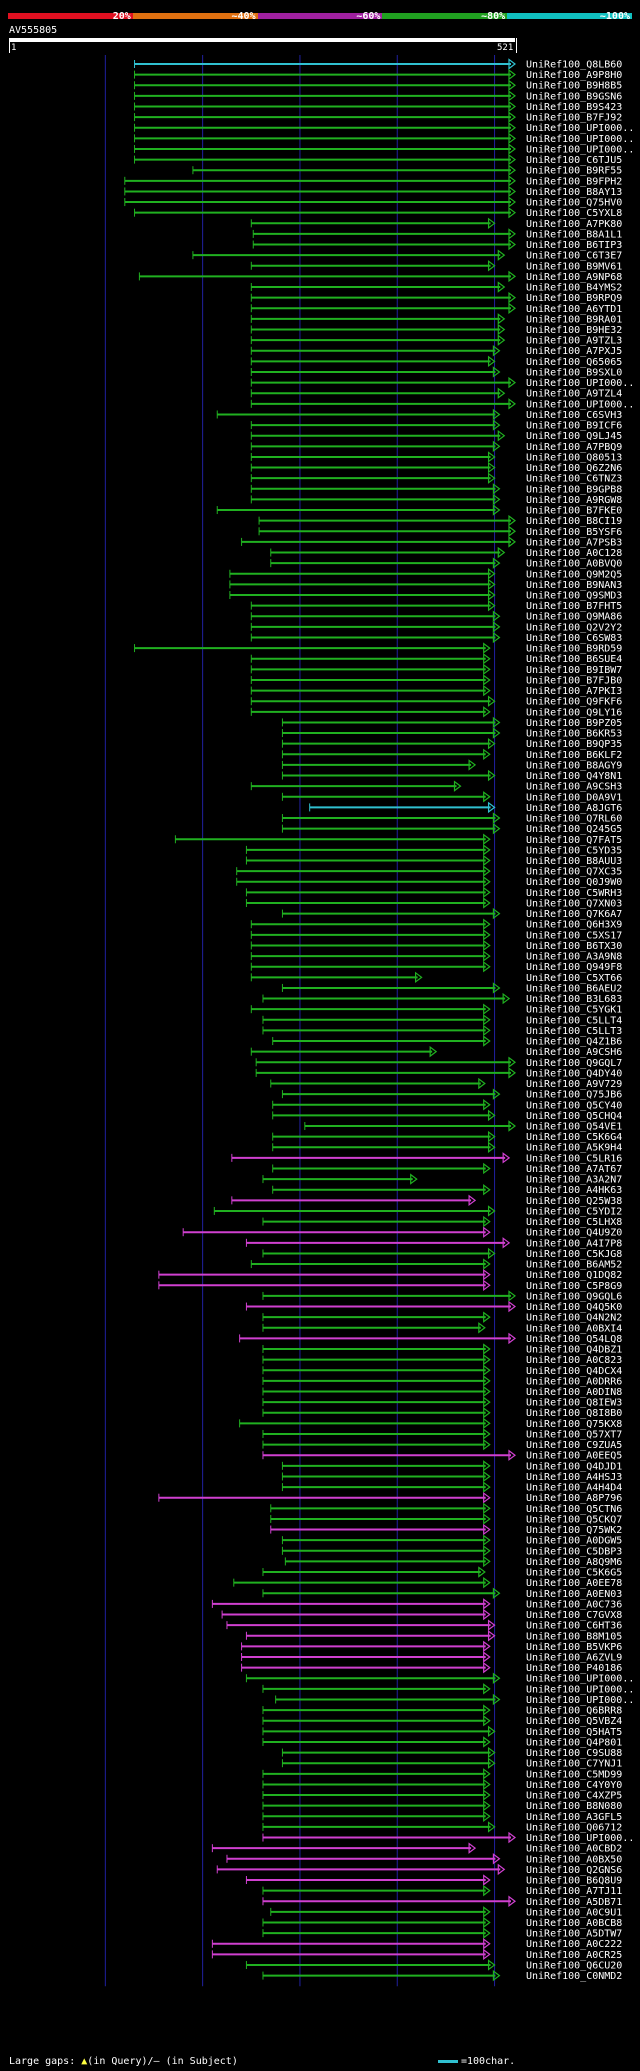  I want to click on hit-label: UniRef100_A9RGW8, so click(574, 500).